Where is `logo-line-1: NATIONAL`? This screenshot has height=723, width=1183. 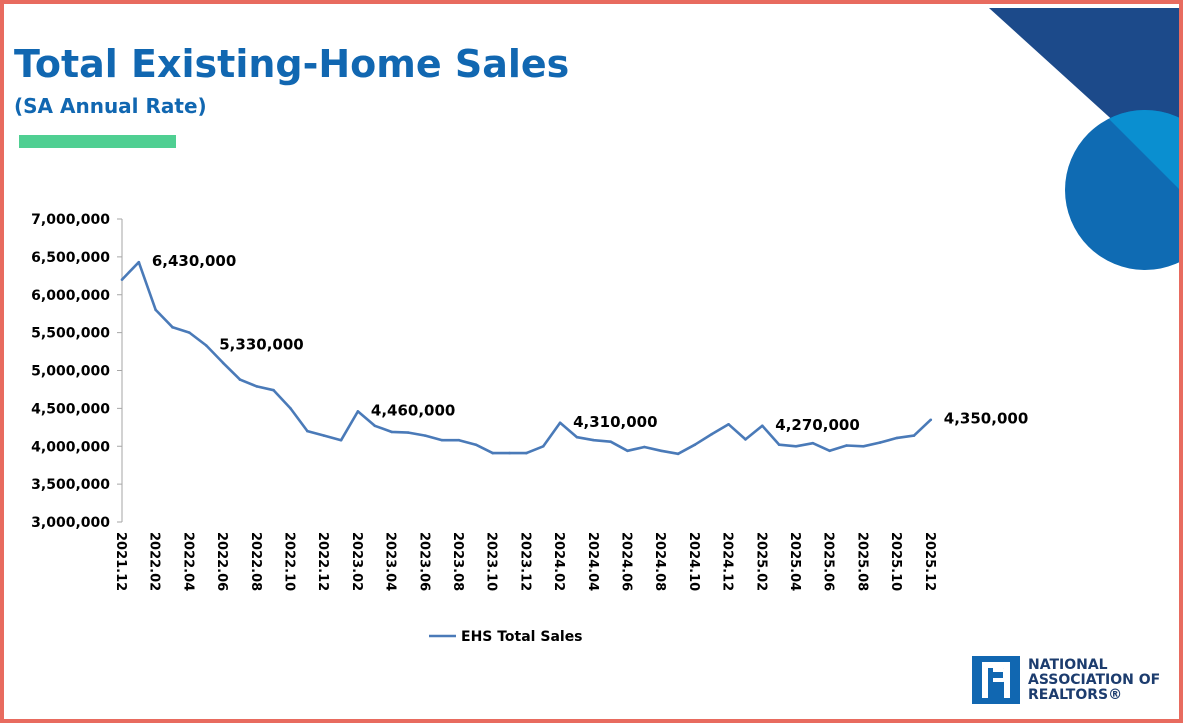 logo-line-1: NATIONAL is located at coordinates (1068, 664).